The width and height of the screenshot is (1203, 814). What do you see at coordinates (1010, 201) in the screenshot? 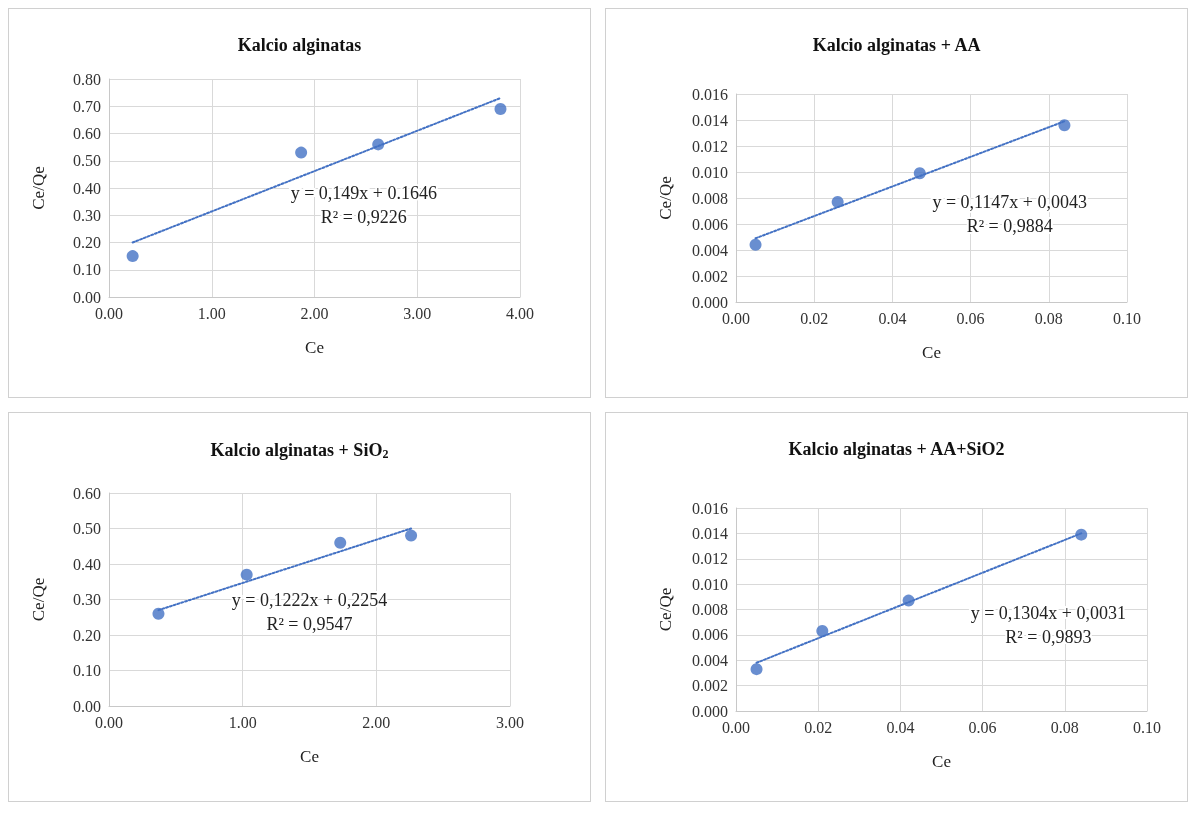
I see `annotation: y = 0,1147x + 0,0043` at bounding box center [1010, 201].